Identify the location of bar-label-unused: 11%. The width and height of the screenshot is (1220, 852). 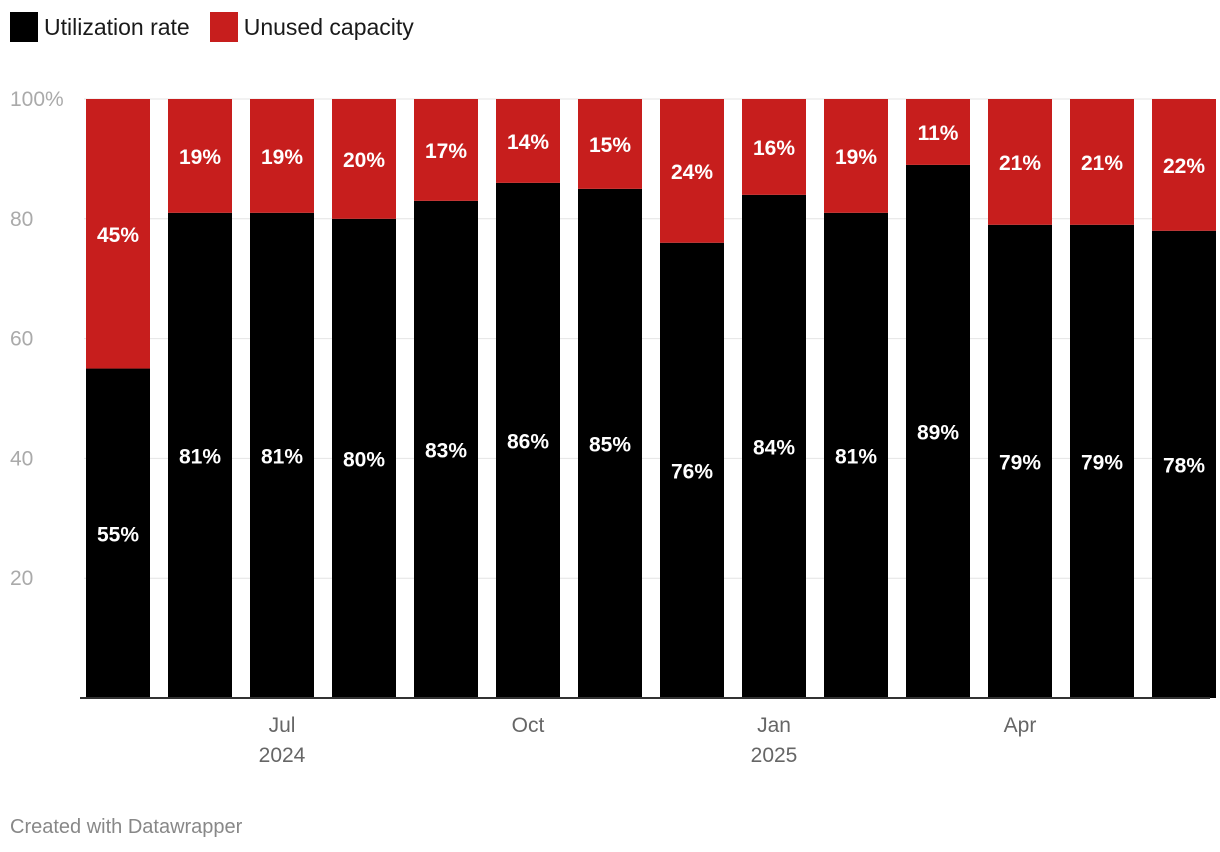
(938, 133).